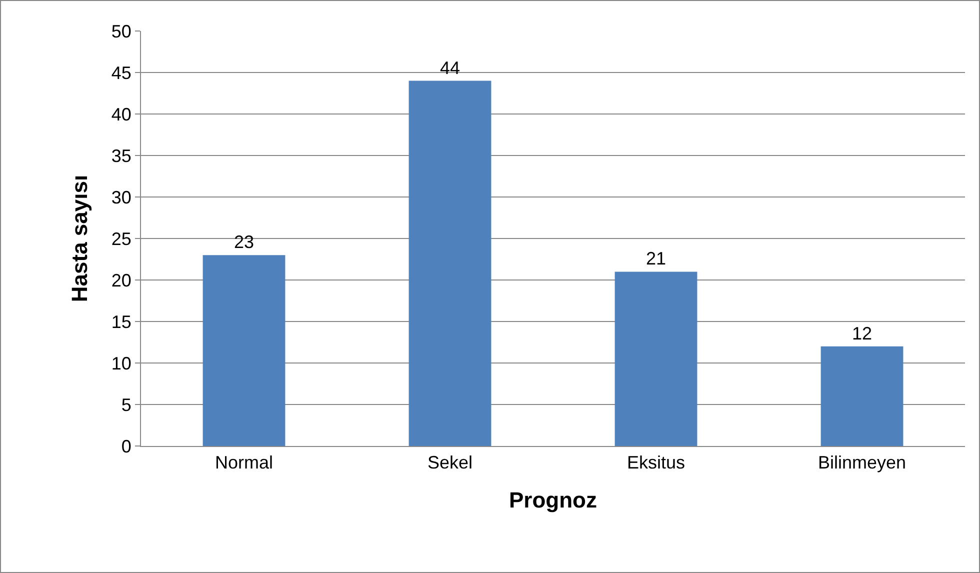  I want to click on data-label: 21, so click(656, 258).